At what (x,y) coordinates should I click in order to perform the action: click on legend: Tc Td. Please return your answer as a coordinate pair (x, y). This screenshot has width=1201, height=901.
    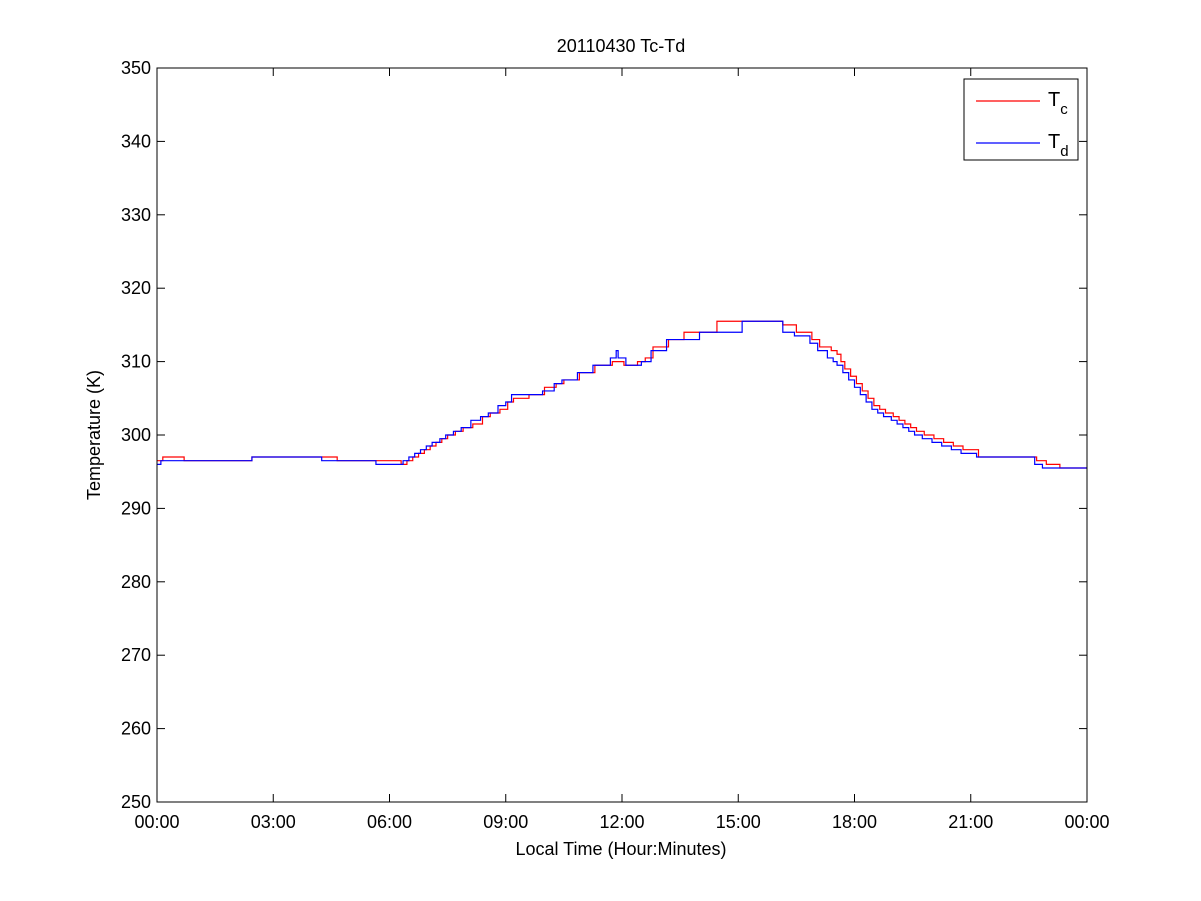
    Looking at the image, I should click on (1021, 119).